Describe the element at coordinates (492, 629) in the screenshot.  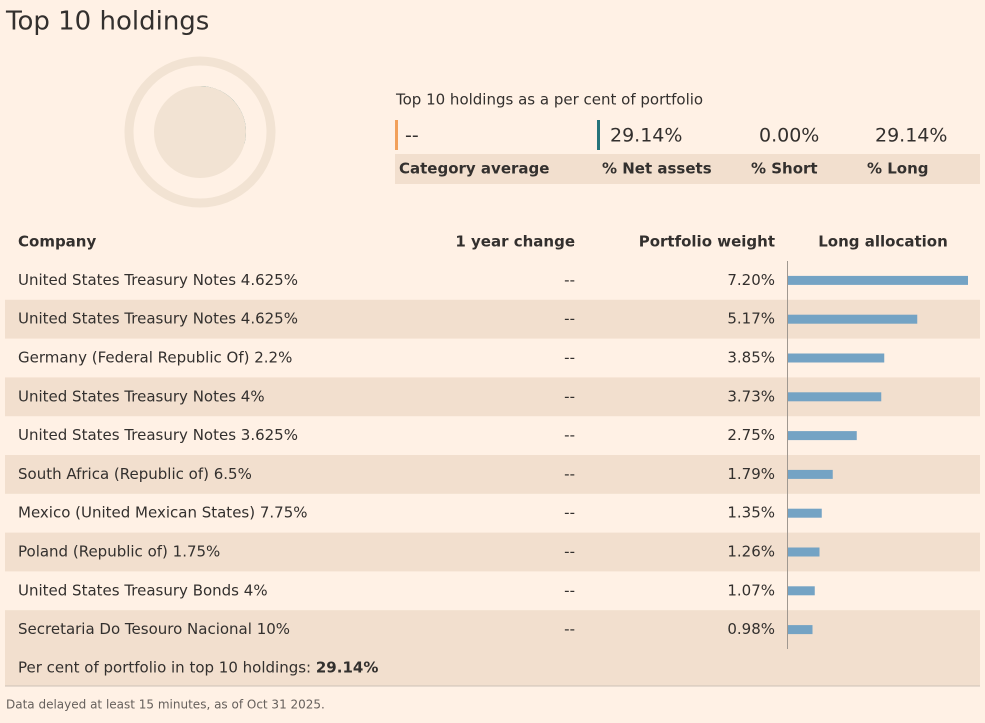
I see `row-band` at that location.